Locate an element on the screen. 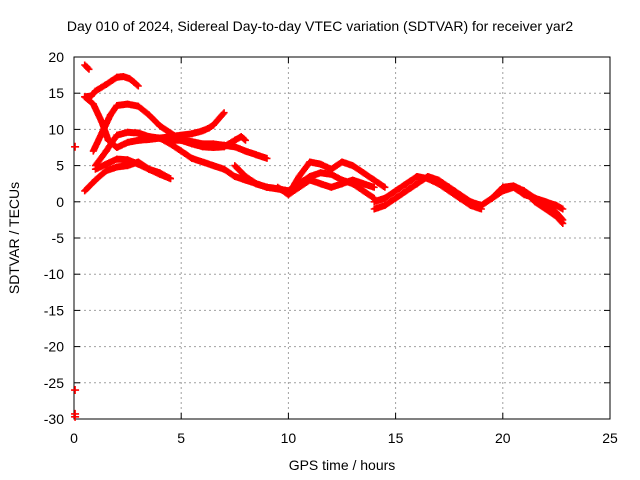 Image resolution: width=640 pixels, height=480 pixels. y-tick-label: 0 is located at coordinates (60, 202).